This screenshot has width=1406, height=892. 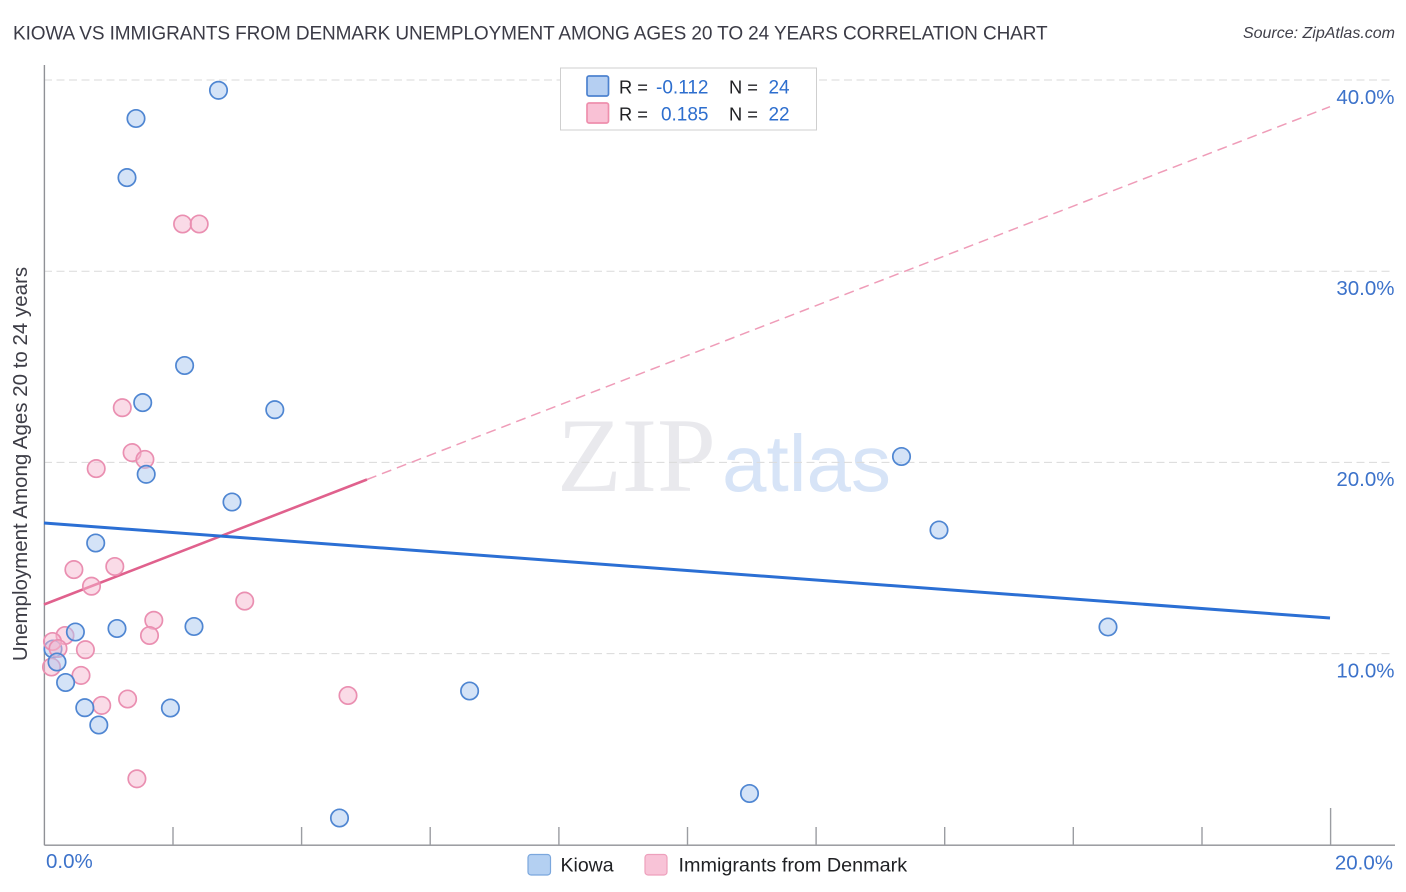 I want to click on svg-text: Kiowa, so click(x=587, y=866).